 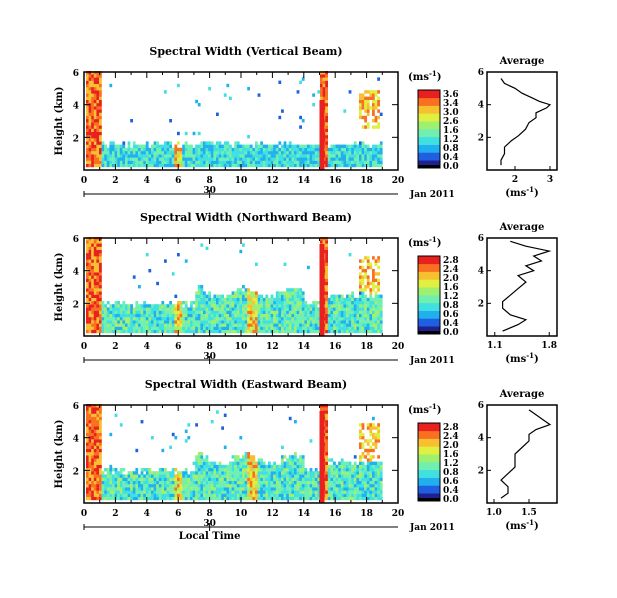 What do you see at coordinates (432, 195) in the screenshot?
I see `date-label: Jan 2011` at bounding box center [432, 195].